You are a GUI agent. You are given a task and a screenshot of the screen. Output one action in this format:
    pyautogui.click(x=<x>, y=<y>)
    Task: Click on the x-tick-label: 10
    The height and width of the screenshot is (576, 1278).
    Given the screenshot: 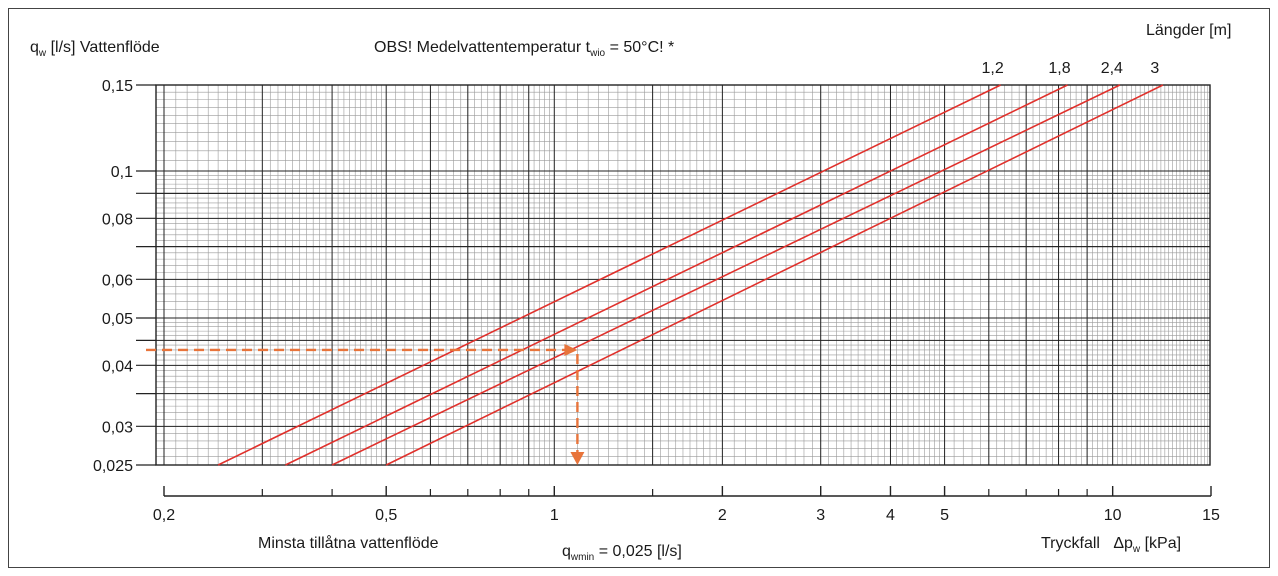 What is the action you would take?
    pyautogui.click(x=1113, y=515)
    